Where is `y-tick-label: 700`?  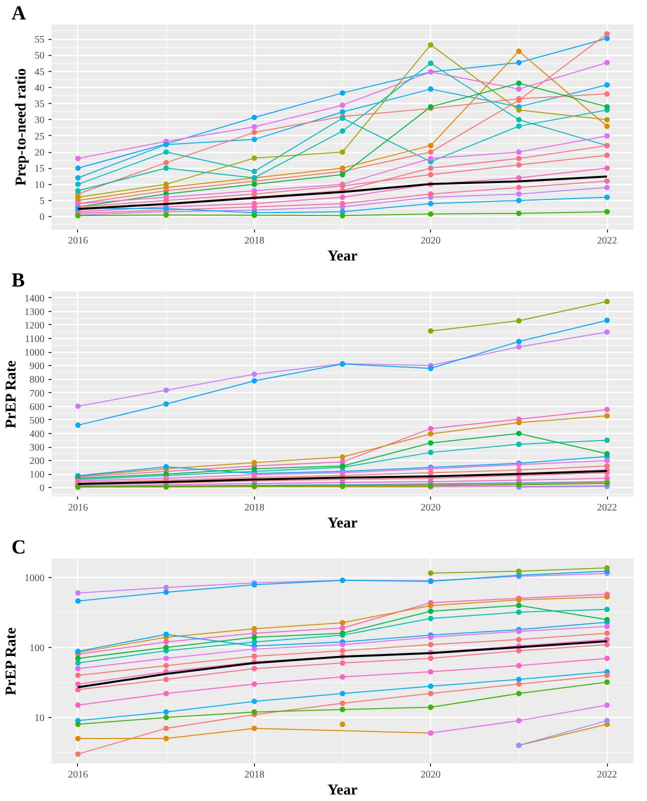
y-tick-label: 700 is located at coordinates (37, 394).